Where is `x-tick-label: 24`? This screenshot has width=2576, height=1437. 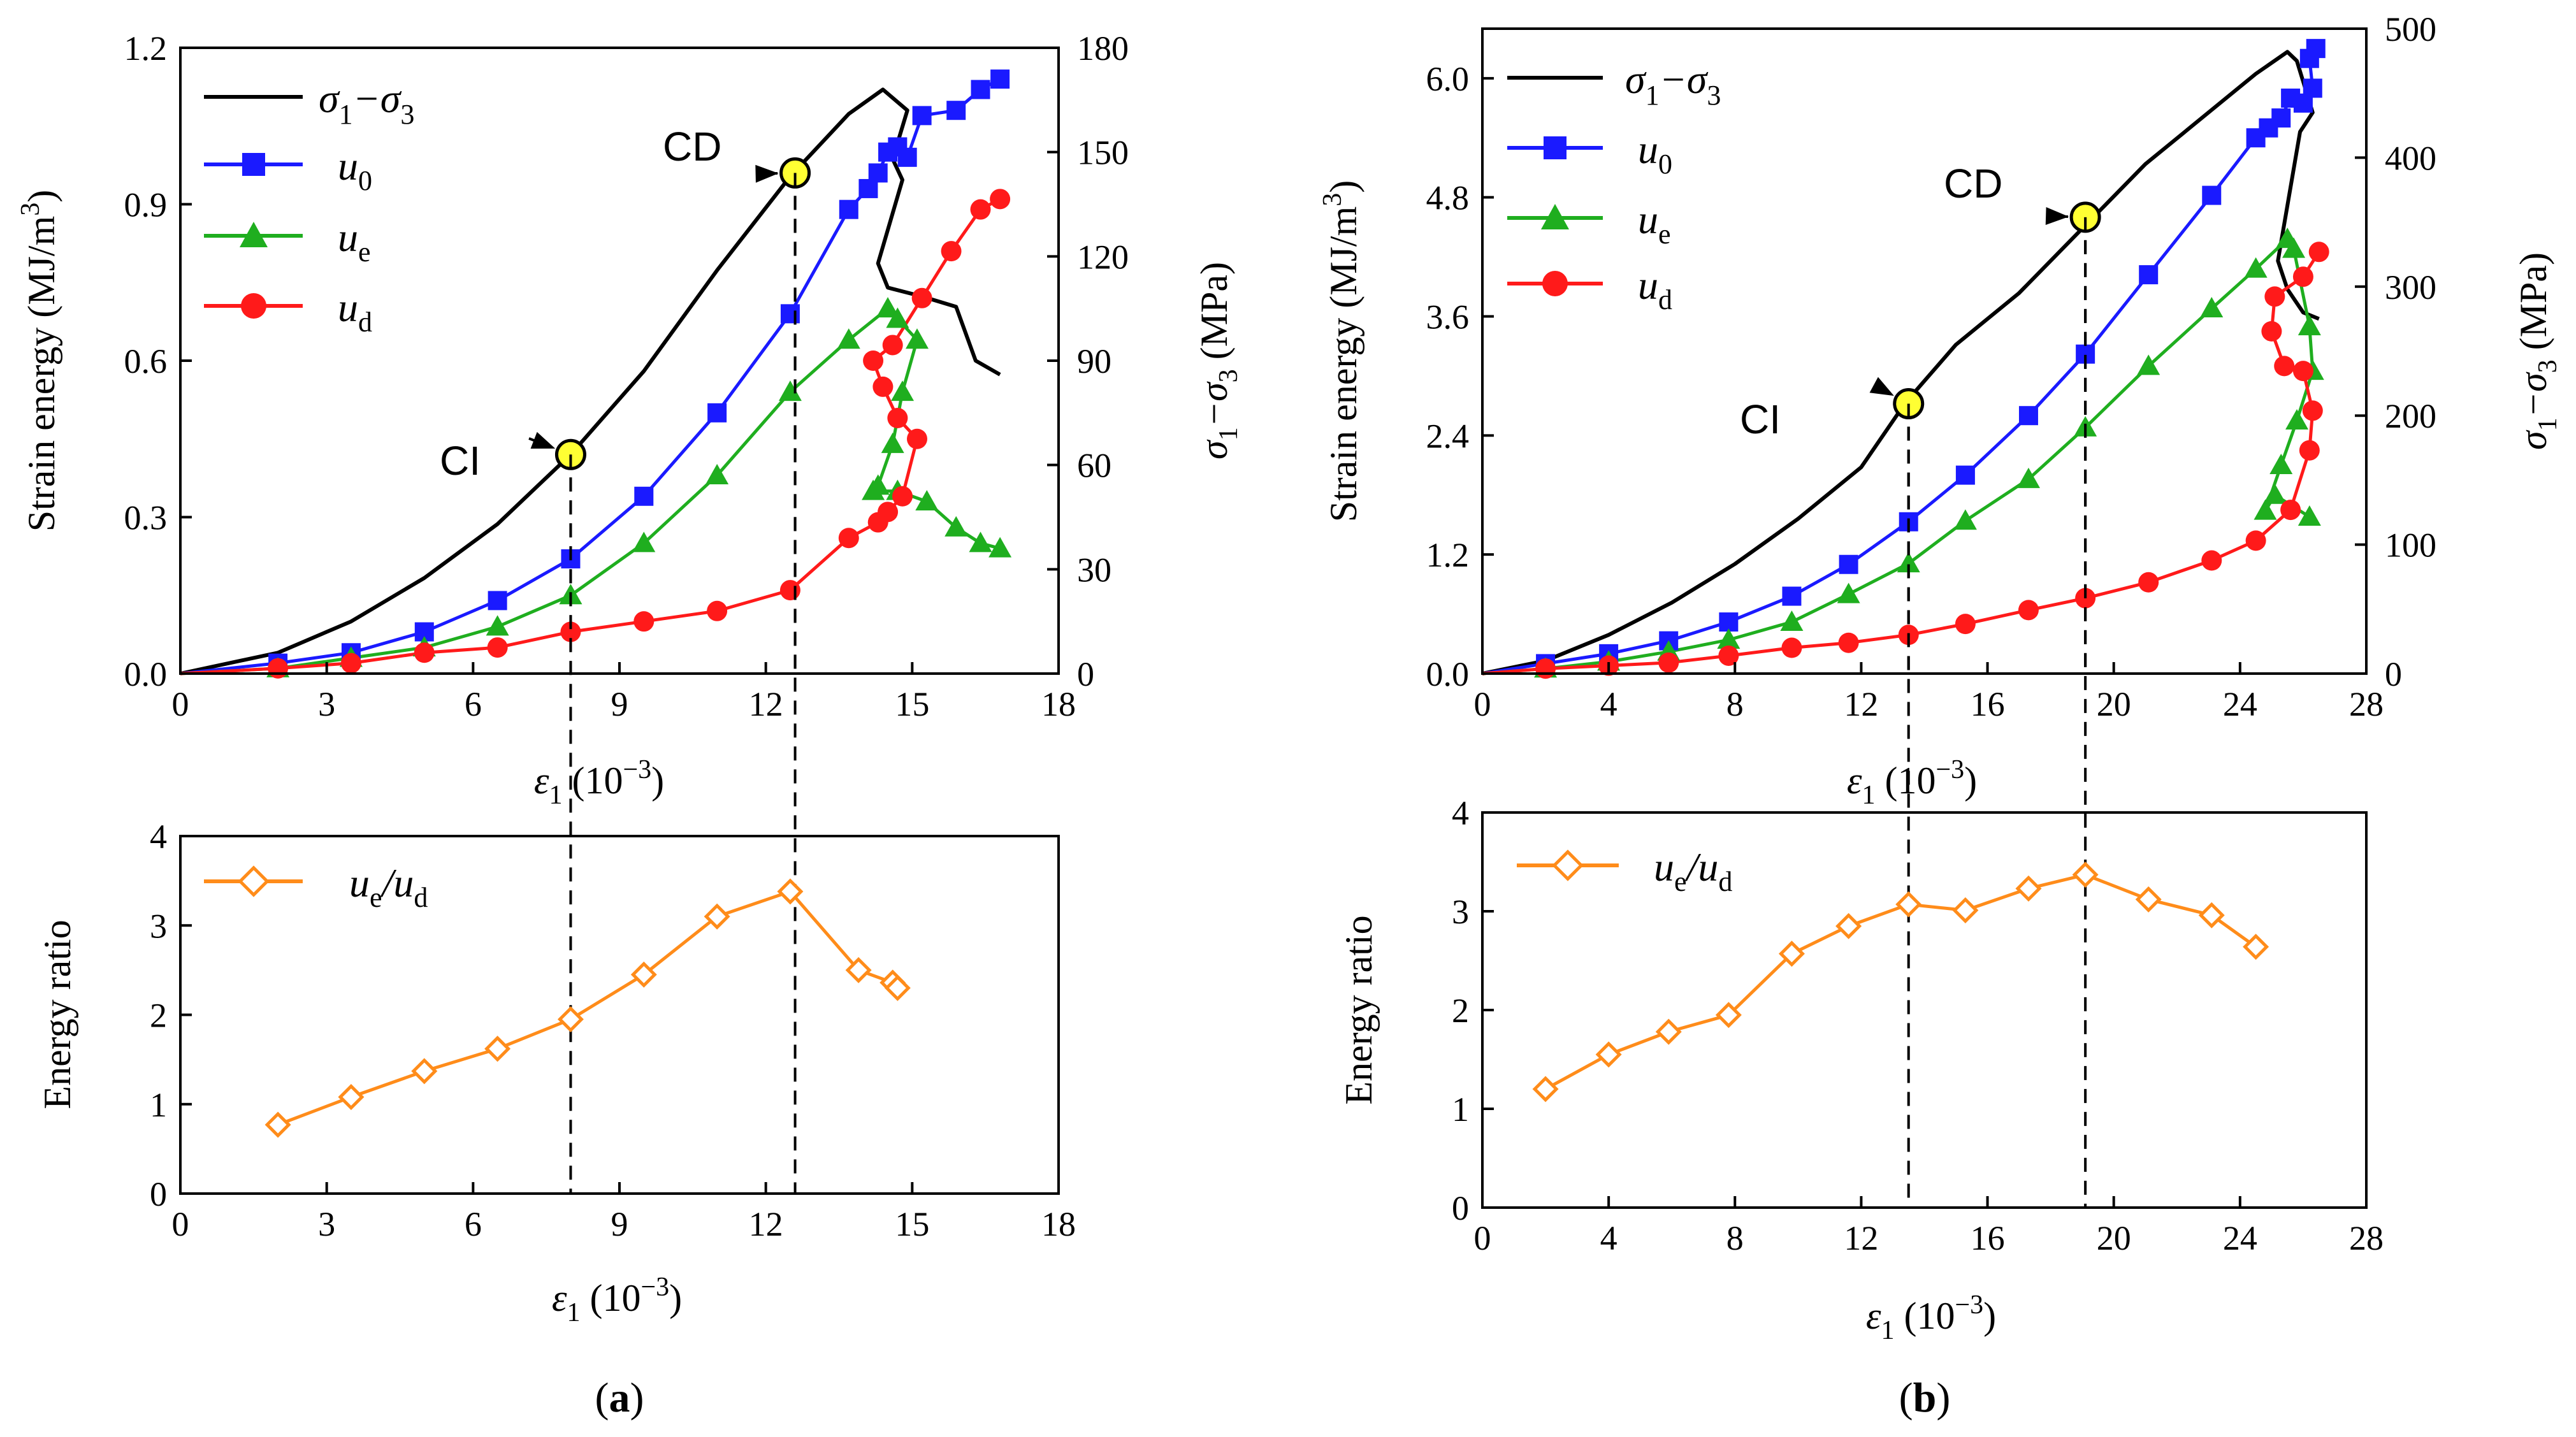
x-tick-label: 24 is located at coordinates (2240, 704).